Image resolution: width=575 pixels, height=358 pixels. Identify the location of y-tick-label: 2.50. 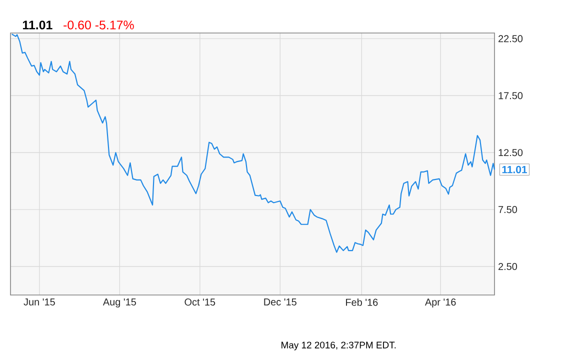
(508, 266).